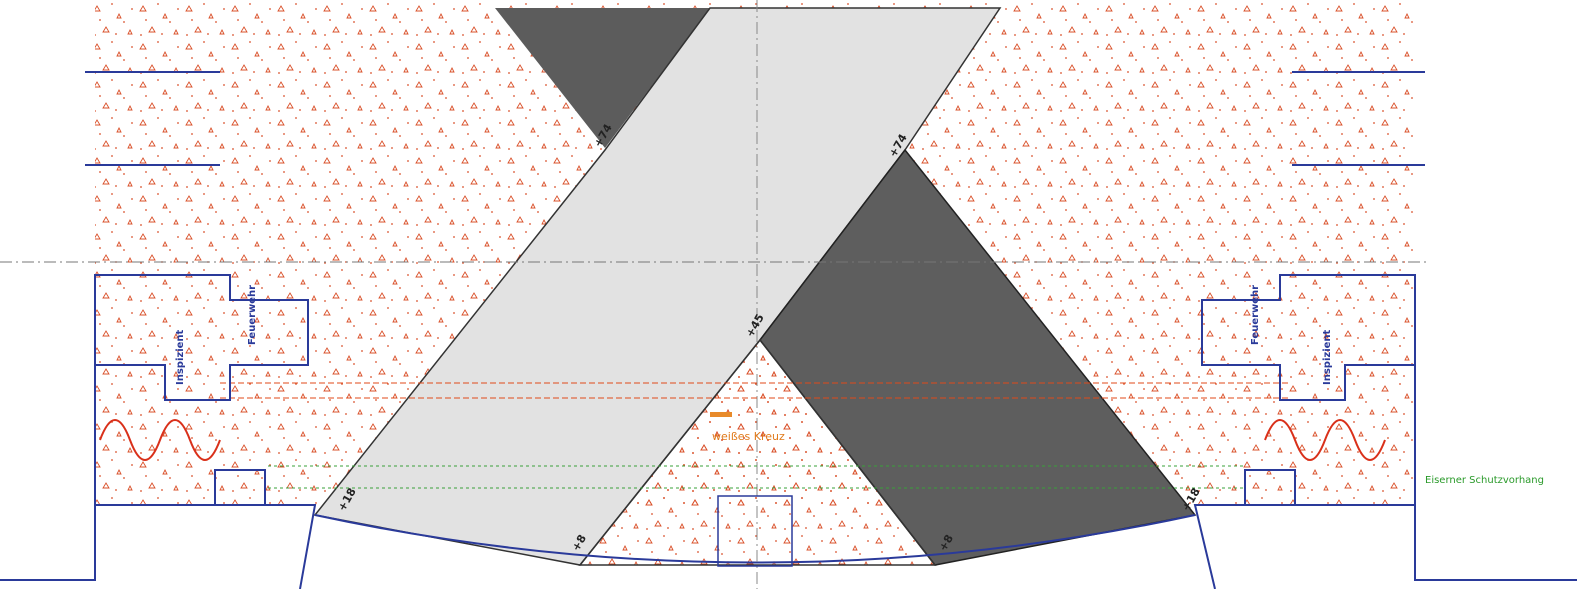  Describe the element at coordinates (1484, 480) in the screenshot. I see `curtain-label: Eiserner Schutzvorhang` at that location.